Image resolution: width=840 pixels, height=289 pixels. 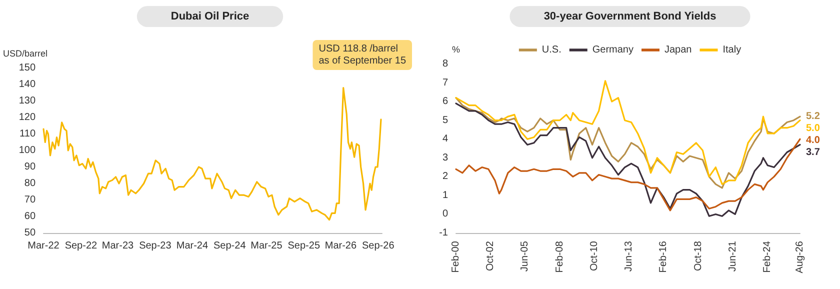 I want to click on x-tick-label: Sep-26, so click(x=378, y=246).